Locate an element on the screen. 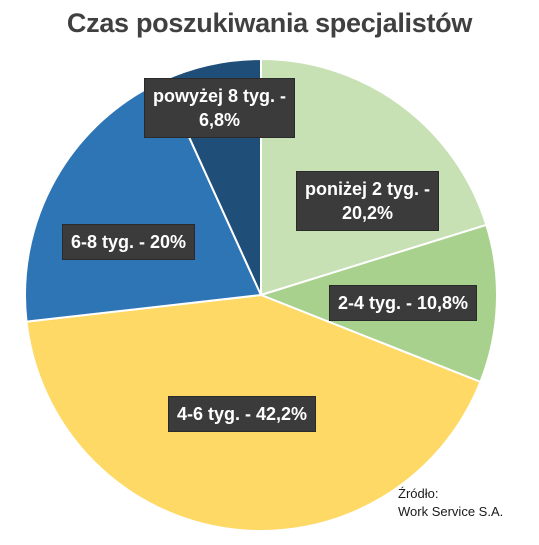 The height and width of the screenshot is (545, 539). slice-label-4-6-weeks: 4-6 tyg. - 42,2% is located at coordinates (242, 414).